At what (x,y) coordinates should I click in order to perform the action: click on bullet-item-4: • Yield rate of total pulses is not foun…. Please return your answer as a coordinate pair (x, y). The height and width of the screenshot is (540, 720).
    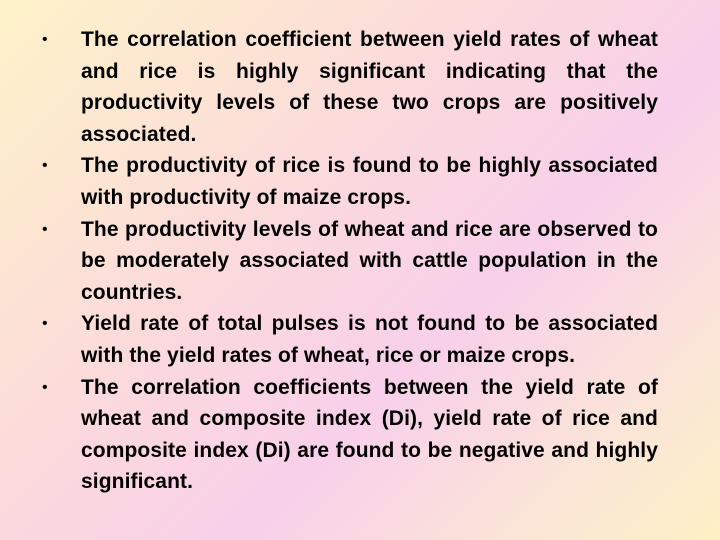
    Looking at the image, I should click on (329, 339).